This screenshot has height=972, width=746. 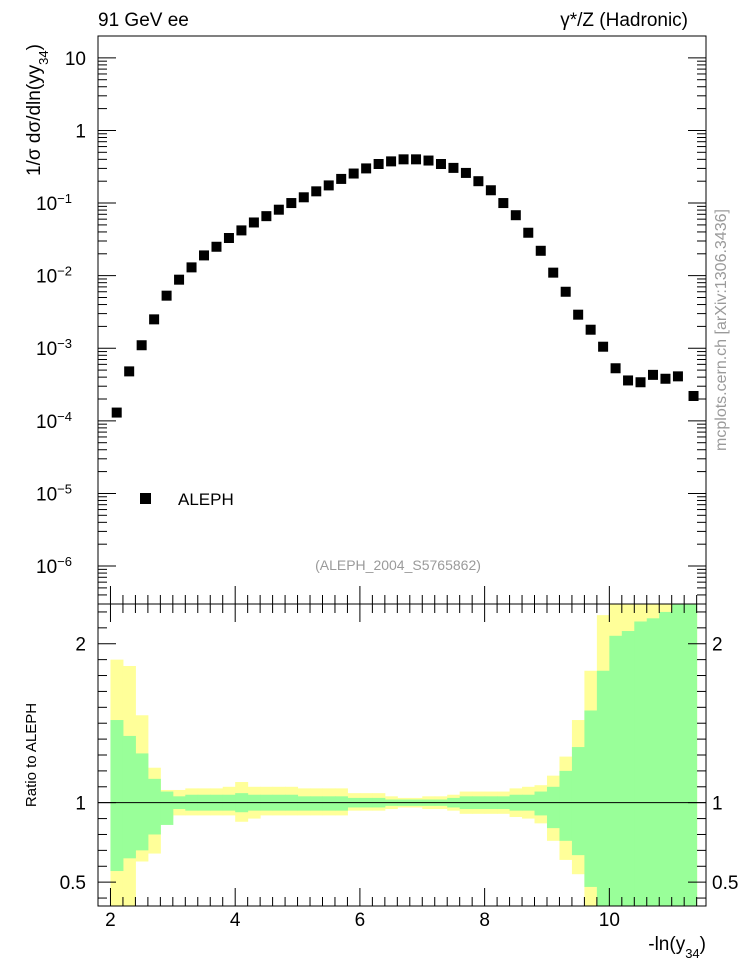 What do you see at coordinates (31, 755) in the screenshot?
I see `ratio-y-axis-label: Ratio to ALEPH` at bounding box center [31, 755].